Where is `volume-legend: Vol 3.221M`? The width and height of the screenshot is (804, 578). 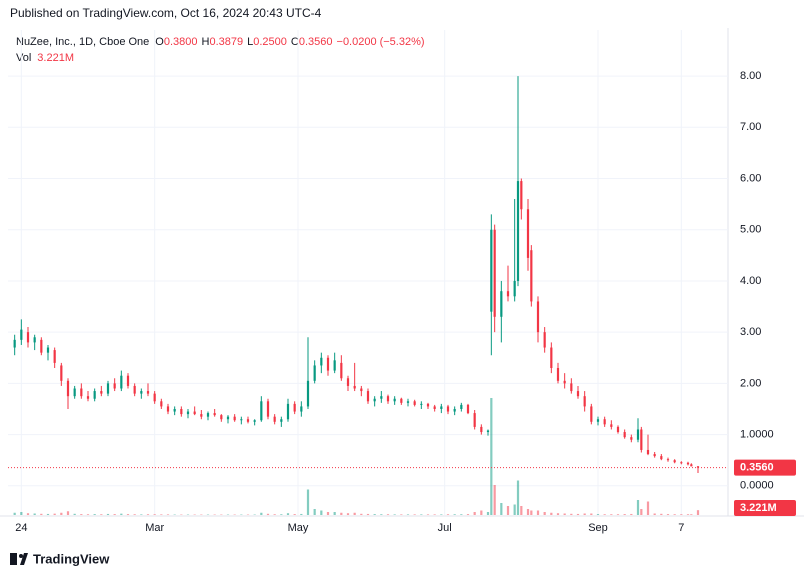 volume-legend: Vol 3.221M is located at coordinates (45, 58).